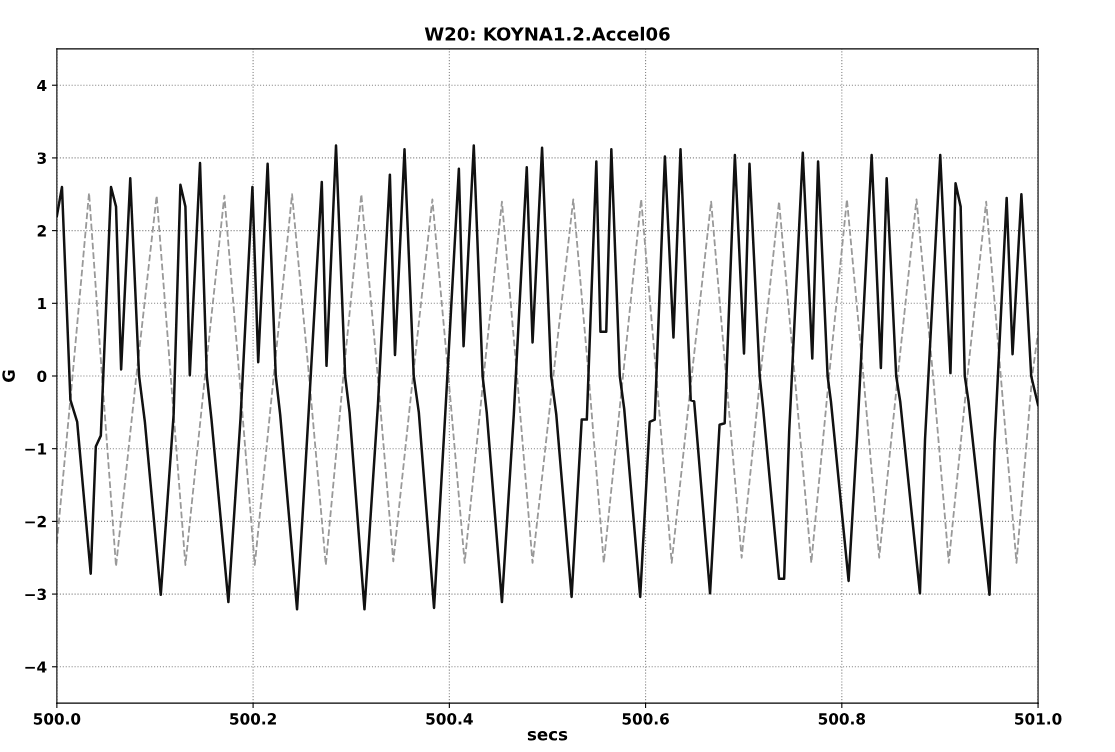 The height and width of the screenshot is (752, 1115). What do you see at coordinates (41, 231) in the screenshot?
I see `y-tick-label: 2` at bounding box center [41, 231].